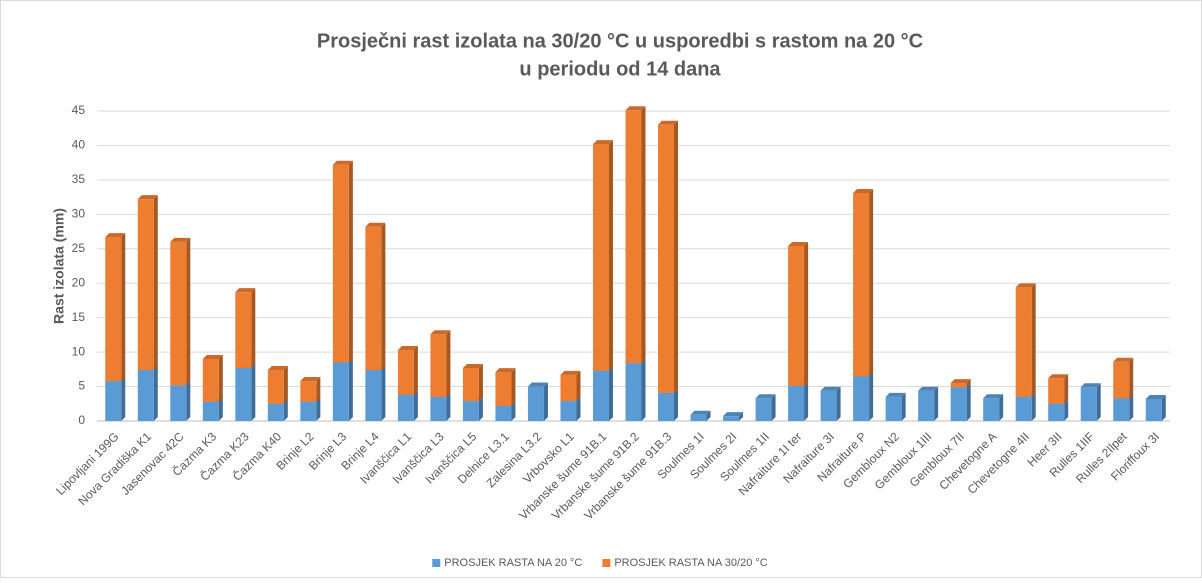  I want to click on y-tick-label: 30, so click(79, 214).